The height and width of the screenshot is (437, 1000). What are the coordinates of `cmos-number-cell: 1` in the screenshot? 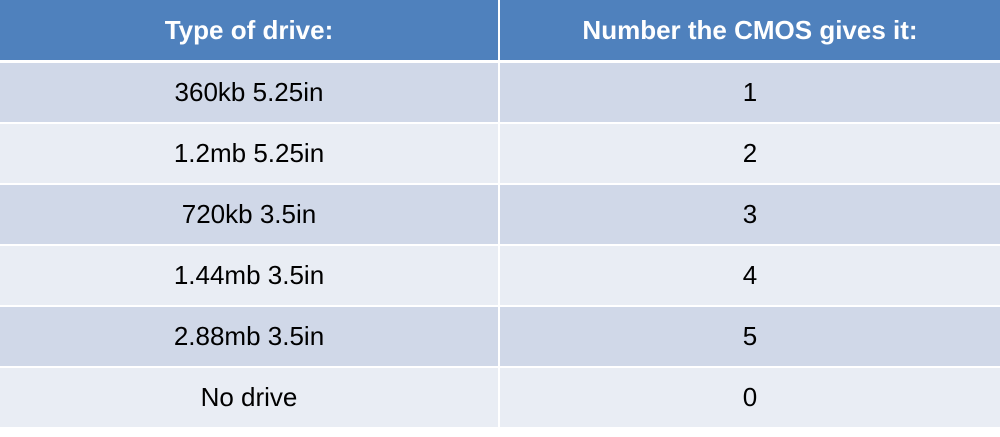 It's located at (749, 92).